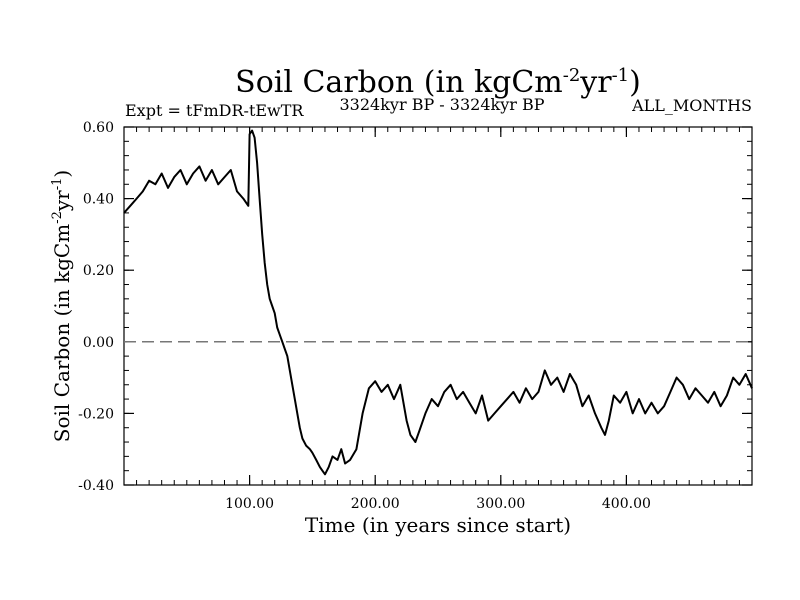 The width and height of the screenshot is (800, 600). Describe the element at coordinates (626, 504) in the screenshot. I see `x-tick-label: 400.00` at that location.